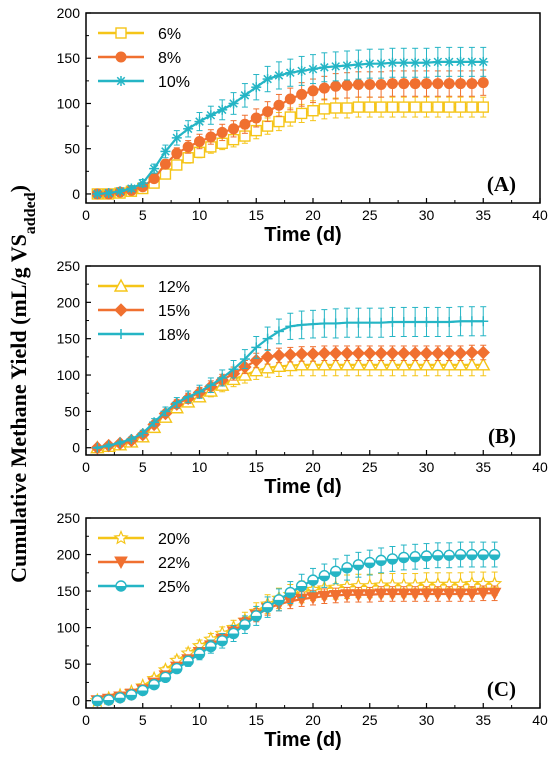  I want to click on y-axis-title-subscript: added, so click(30, 213).